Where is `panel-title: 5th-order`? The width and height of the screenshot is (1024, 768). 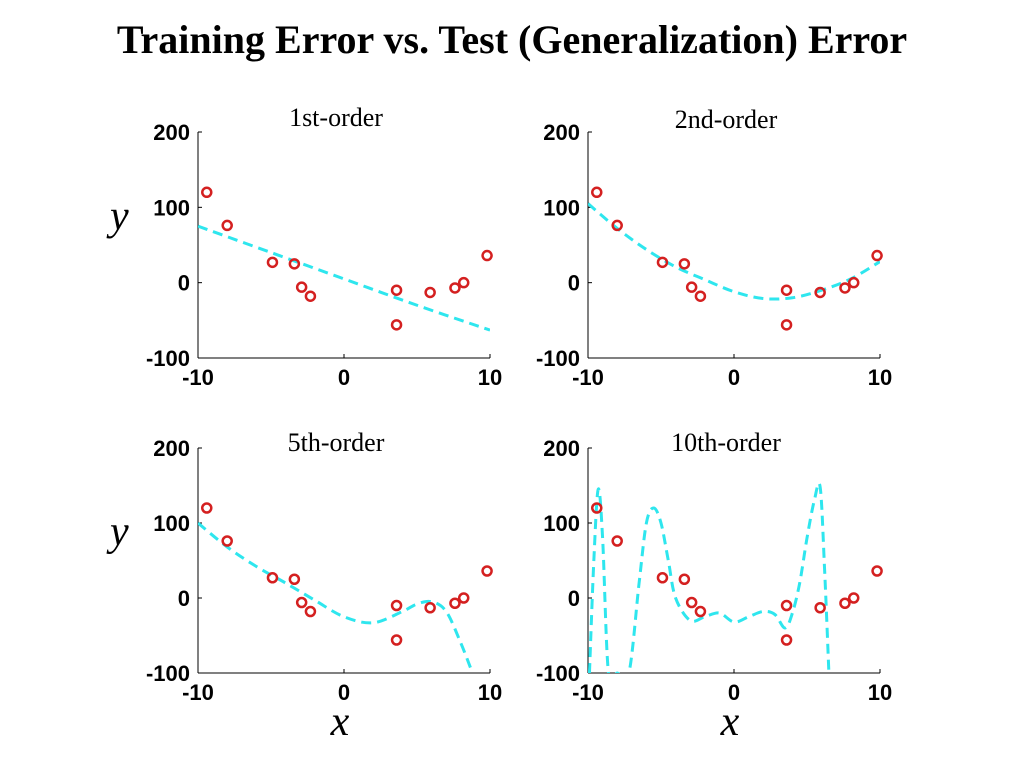 panel-title: 5th-order is located at coordinates (336, 442).